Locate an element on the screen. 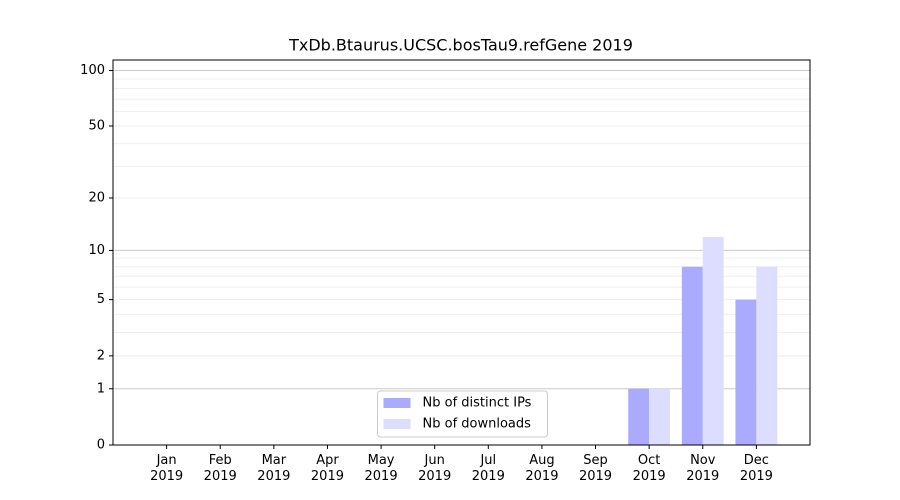 This screenshot has height=500, width=900. y-tick-label: 10 is located at coordinates (96, 250).